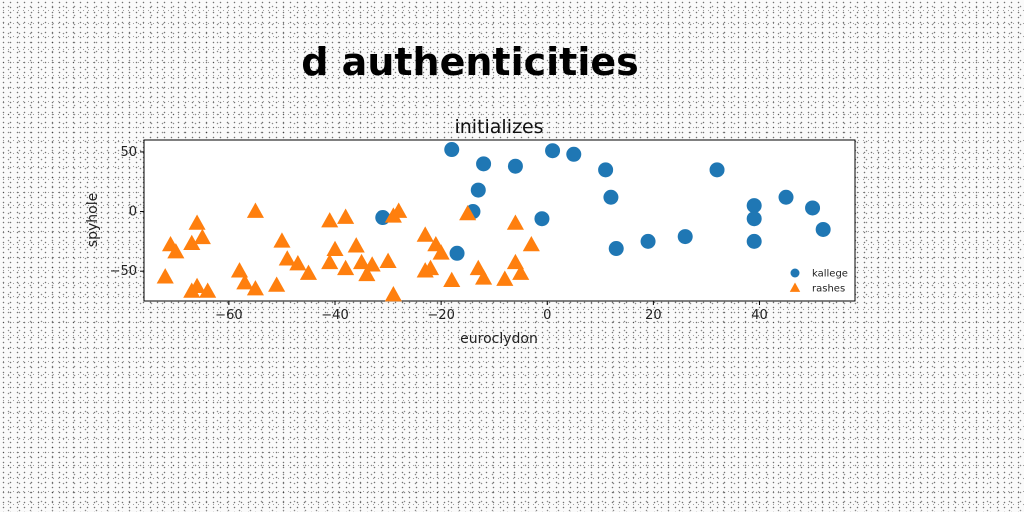 This screenshot has width=1024, height=512. What do you see at coordinates (128, 152) in the screenshot?
I see `y-tick-label: 50` at bounding box center [128, 152].